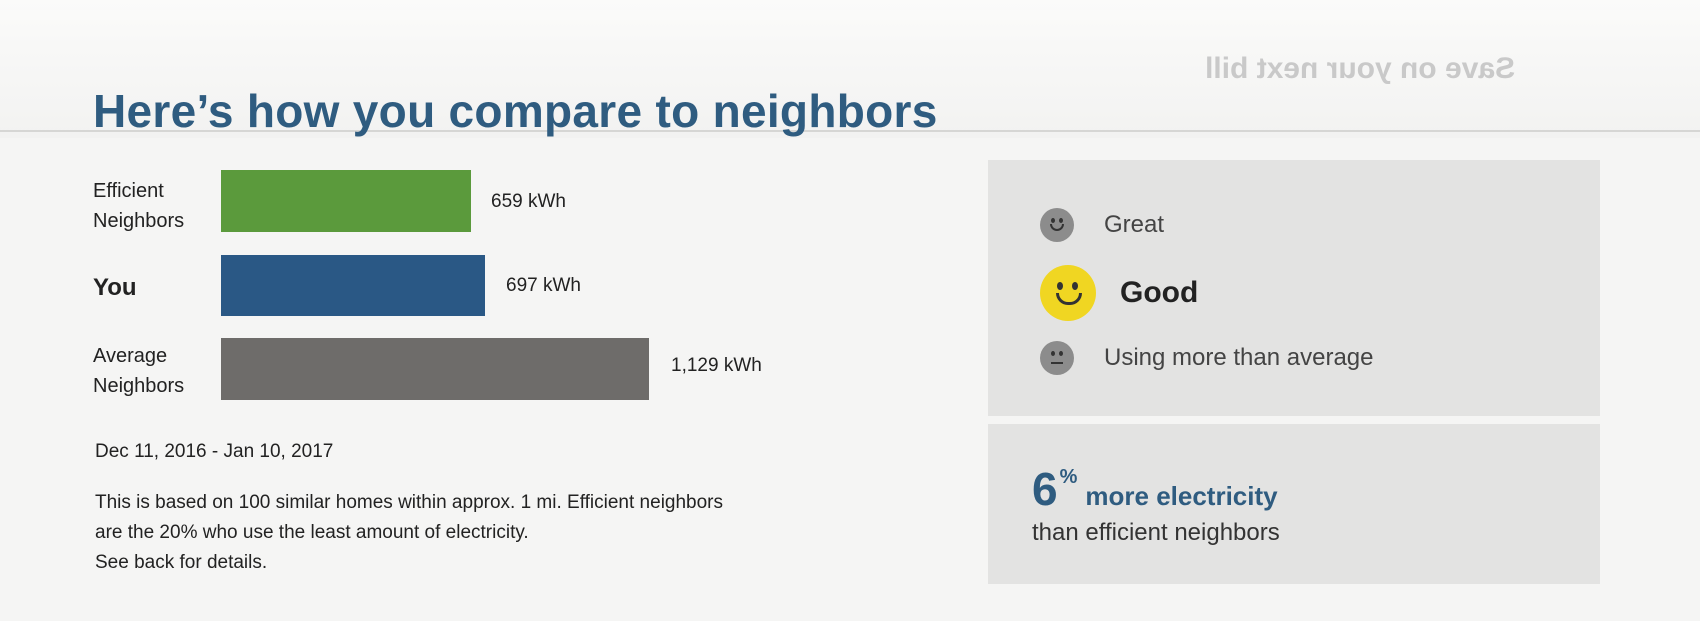 This screenshot has height=621, width=1700. Describe the element at coordinates (1057, 358) in the screenshot. I see `neutral-face-icon` at that location.